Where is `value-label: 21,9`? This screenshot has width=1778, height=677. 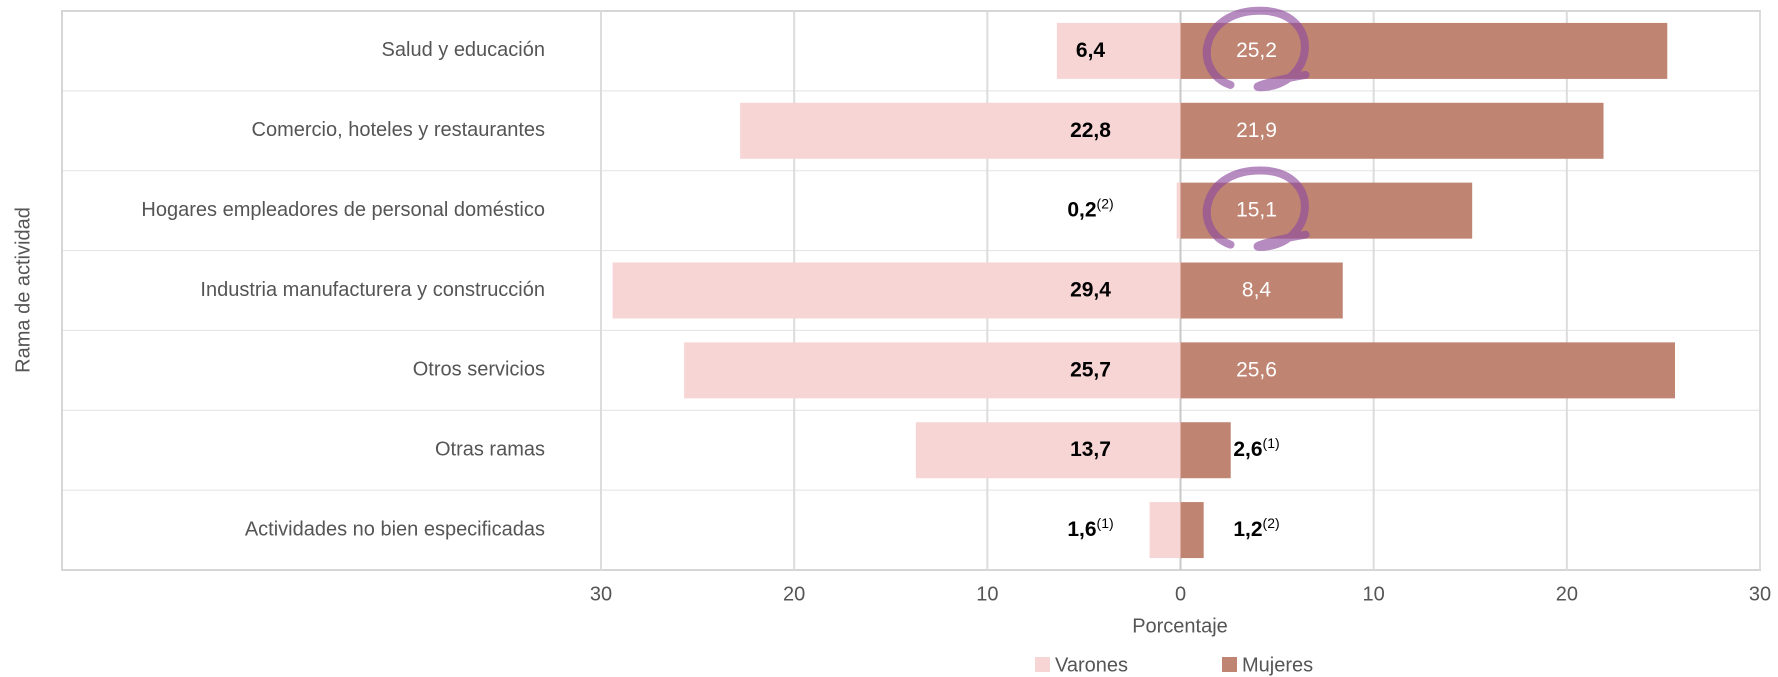
value-label: 21,9 is located at coordinates (1256, 129).